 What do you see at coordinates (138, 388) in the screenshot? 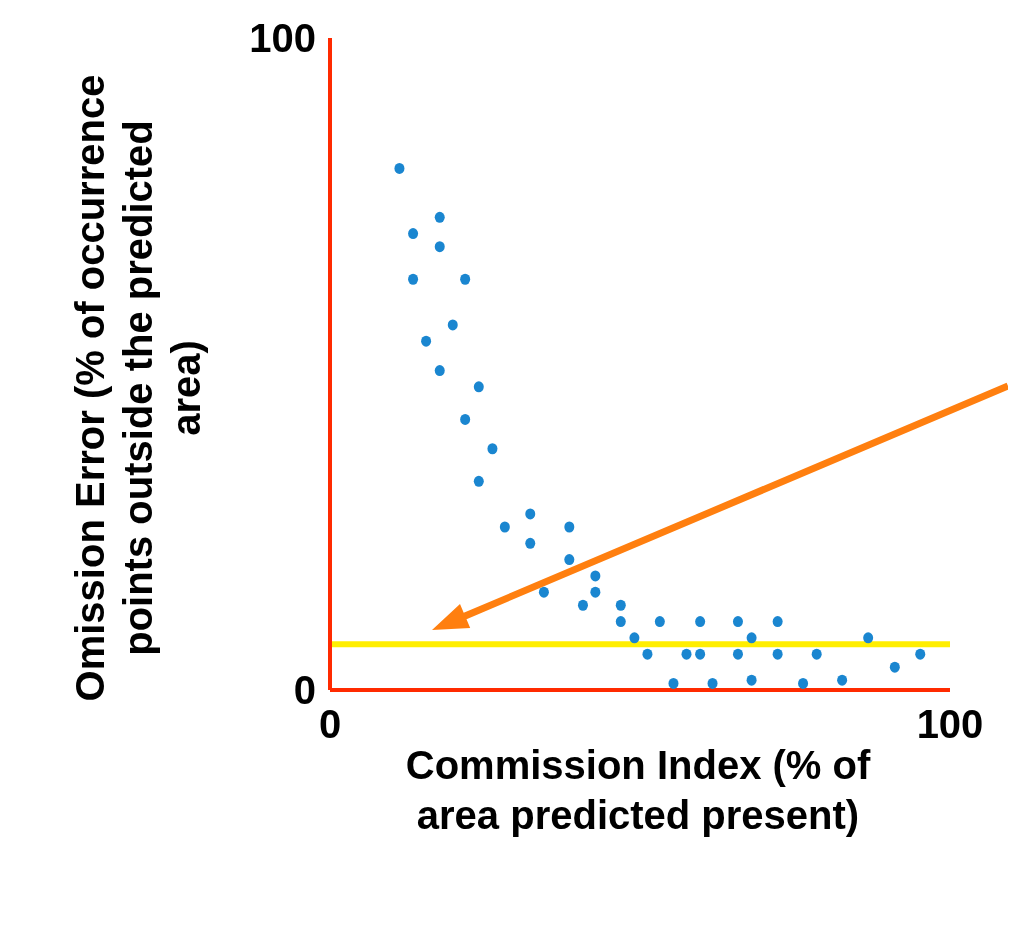
I see `y-axis-title: Omission Error (% of occurrence points outside the predicted area)` at bounding box center [138, 388].